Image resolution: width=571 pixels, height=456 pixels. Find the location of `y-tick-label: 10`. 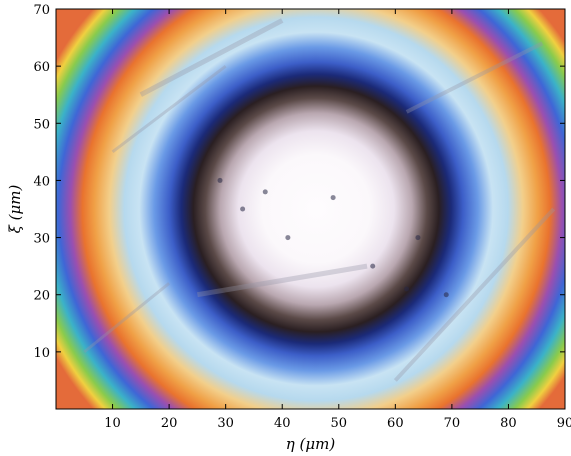

y-tick-label: 10 is located at coordinates (41, 353).